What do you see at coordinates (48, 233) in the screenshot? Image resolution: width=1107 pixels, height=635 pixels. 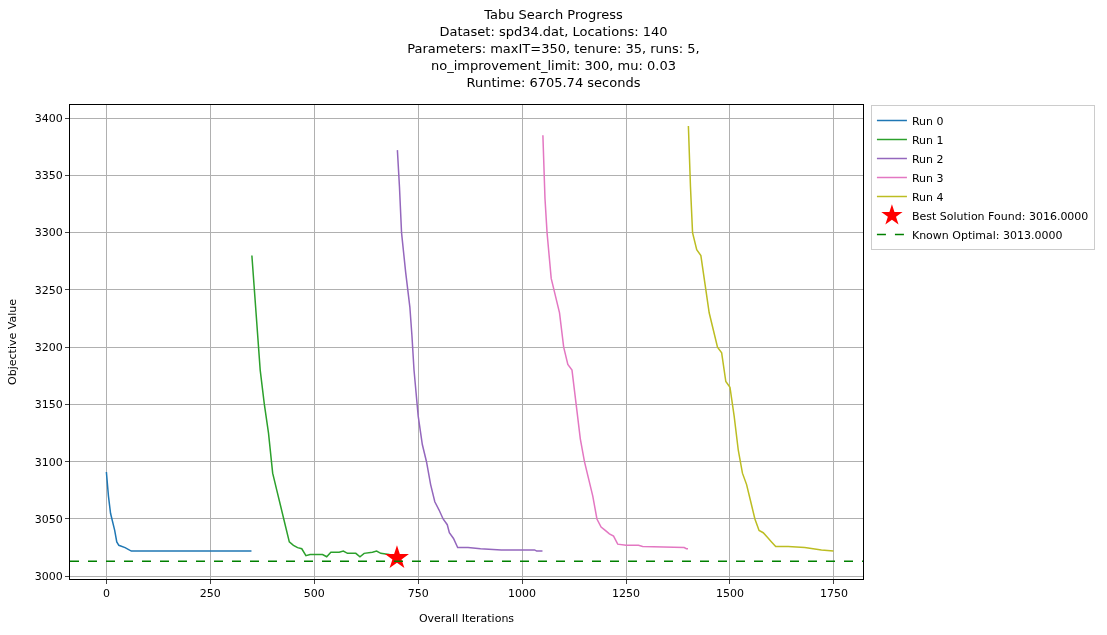 I see `y-tick-label: 3300` at bounding box center [48, 233].